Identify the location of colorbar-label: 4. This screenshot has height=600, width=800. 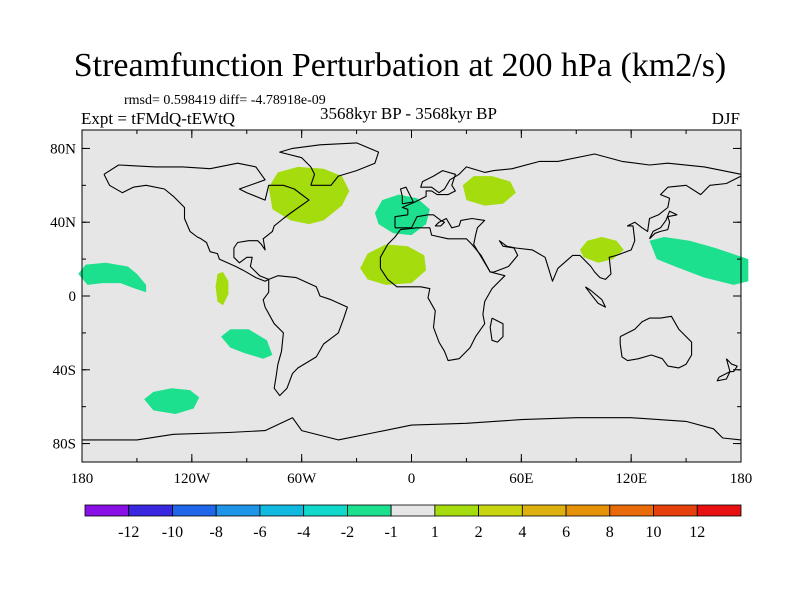
(522, 532).